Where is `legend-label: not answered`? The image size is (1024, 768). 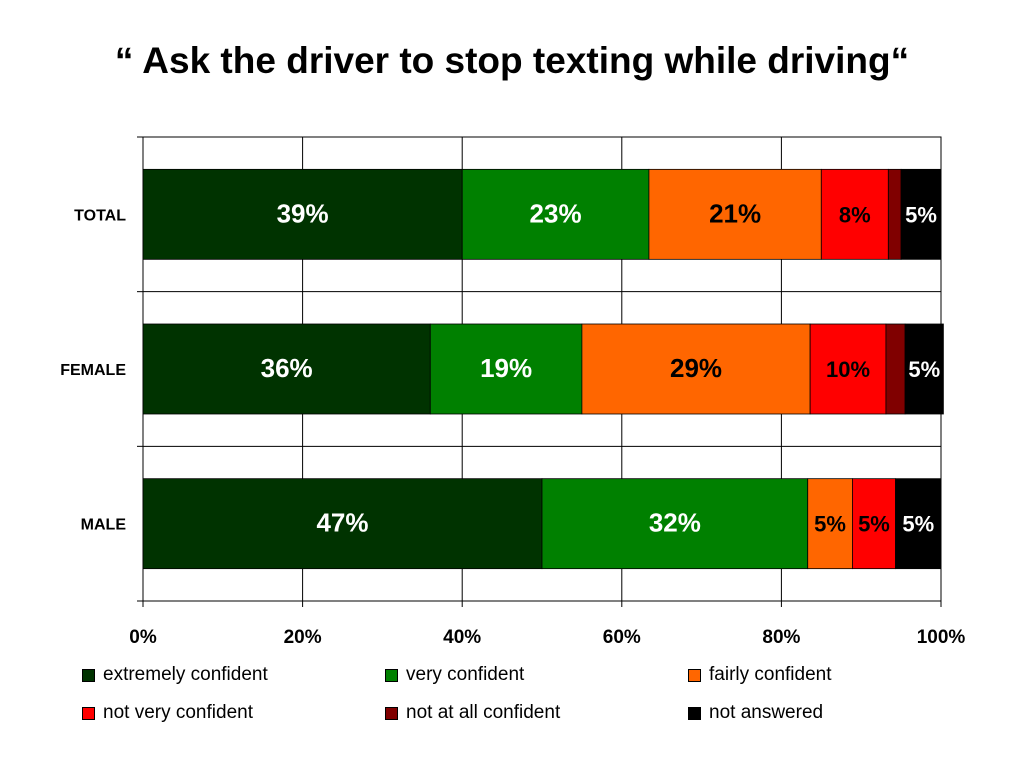
legend-label: not answered is located at coordinates (766, 712).